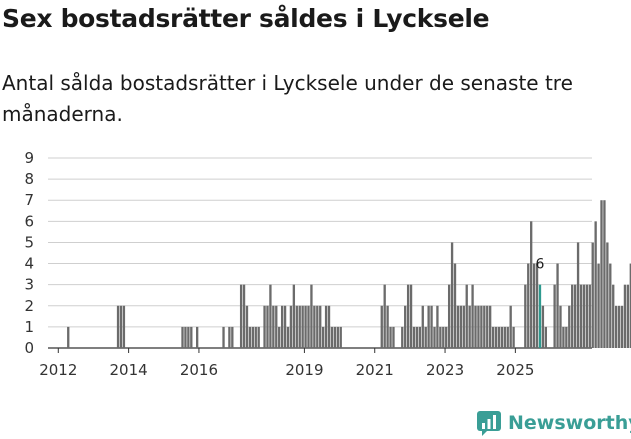 The height and width of the screenshot is (439, 631). I want to click on y-axis-ticks: 0 1 2 3 4 5 6 7 8 9, so click(29, 253).